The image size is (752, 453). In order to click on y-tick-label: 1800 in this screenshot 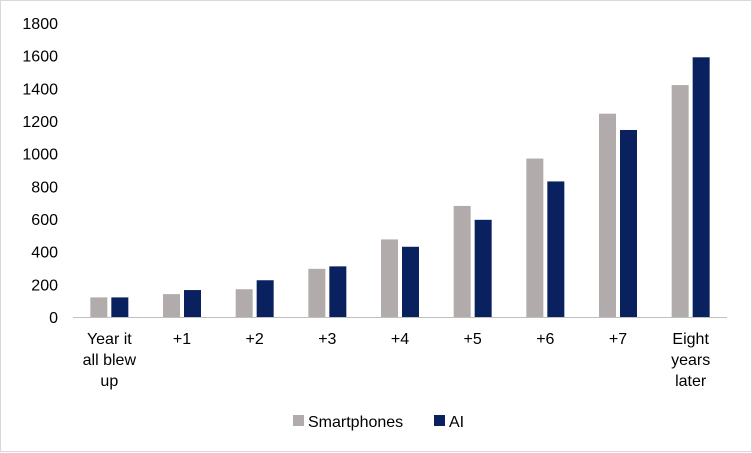, I will do `click(40, 24)`.